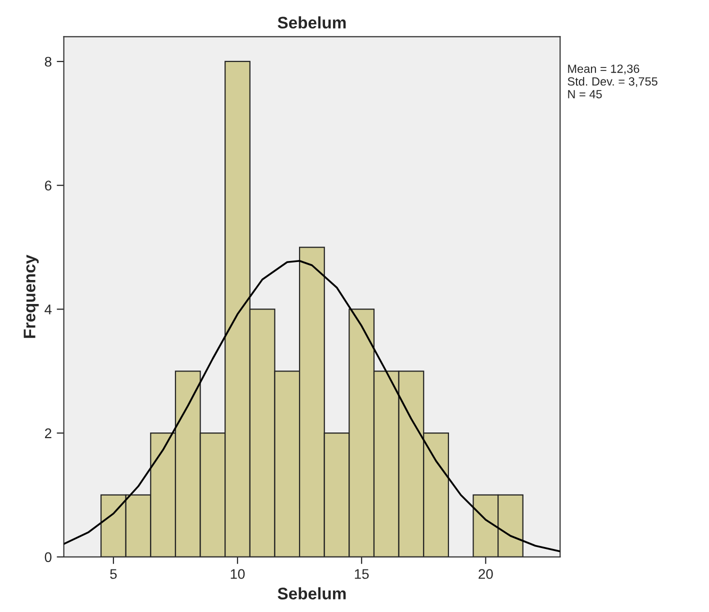  I want to click on text: Mean = 12,36 Std. Dev. = 3,755 N = 45, so click(613, 81).